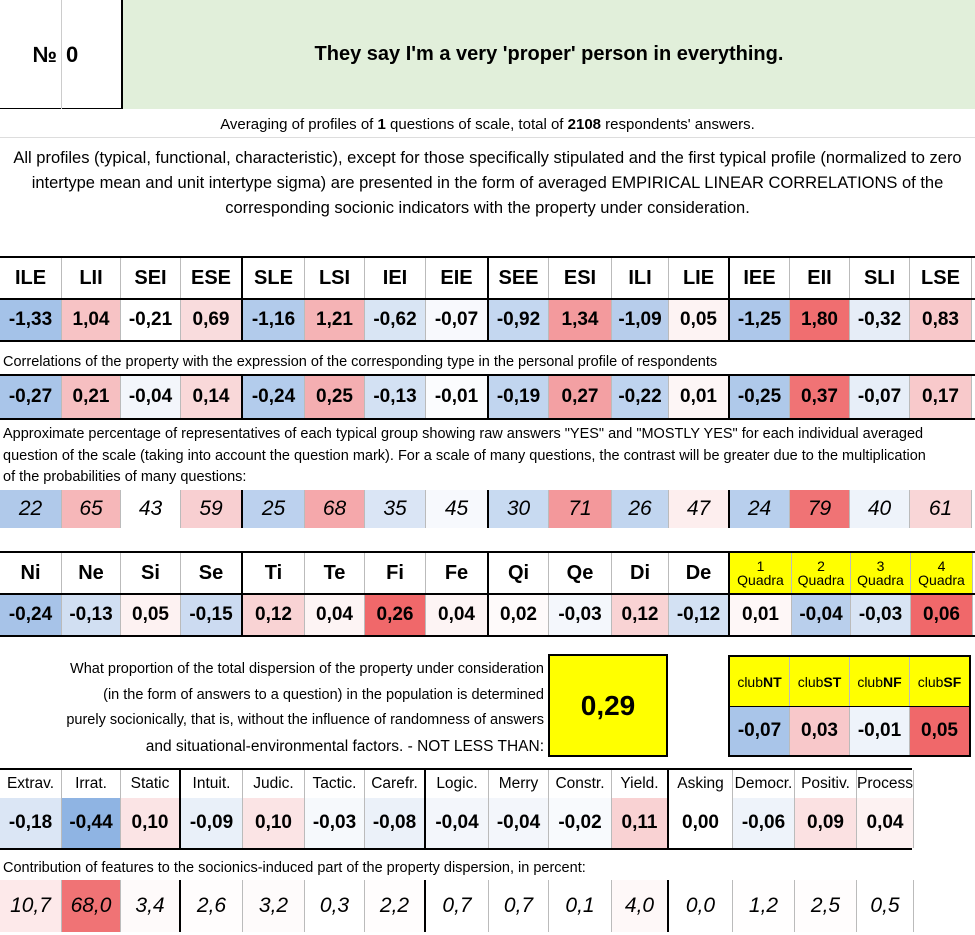 This screenshot has height=935, width=975. What do you see at coordinates (212, 906) in the screenshot?
I see `trait-contribution-3: 2,6` at bounding box center [212, 906].